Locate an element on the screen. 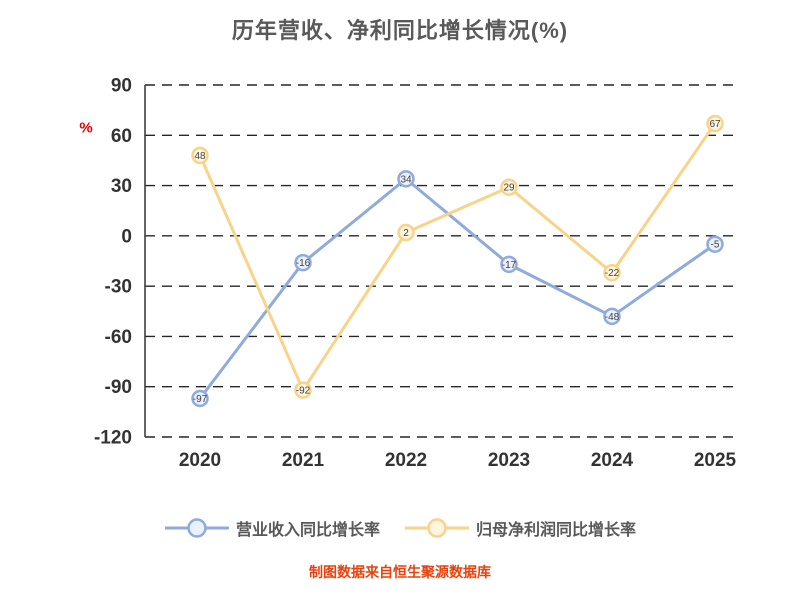 The height and width of the screenshot is (600, 800). legend-item-revenue: 营业收入同比增长率 is located at coordinates (272, 528).